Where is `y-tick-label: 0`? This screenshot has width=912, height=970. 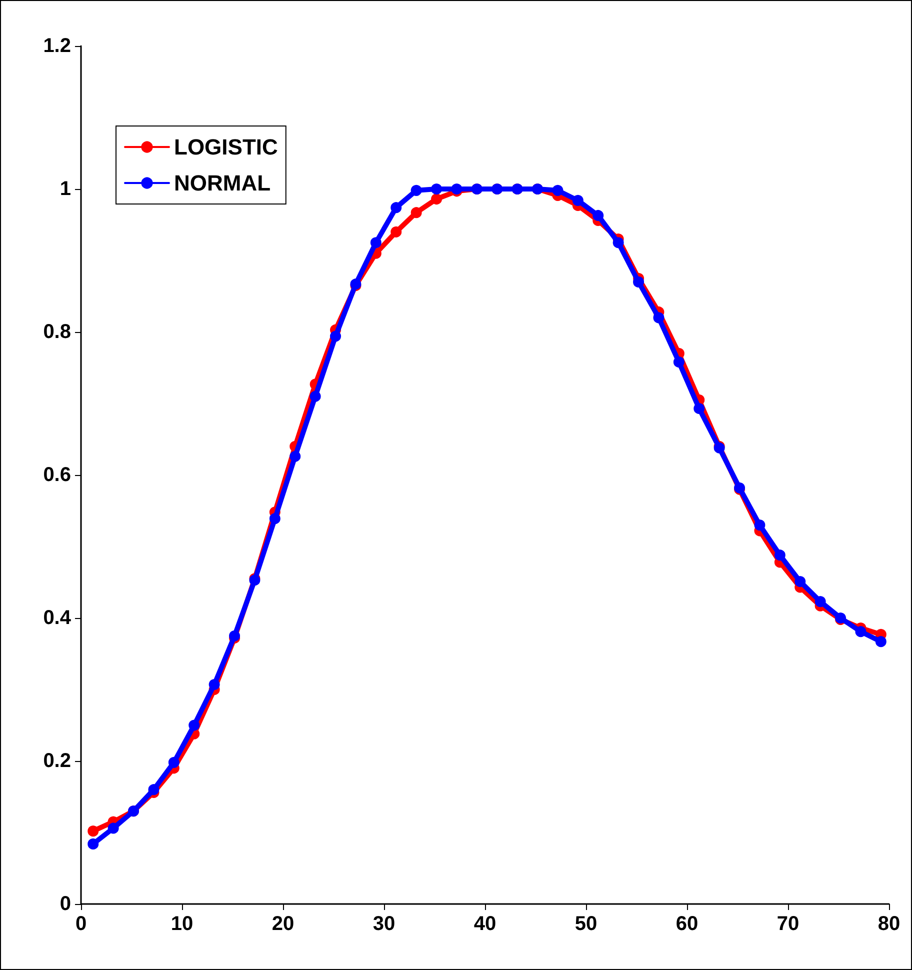
y-tick-label: 0 is located at coordinates (65, 904).